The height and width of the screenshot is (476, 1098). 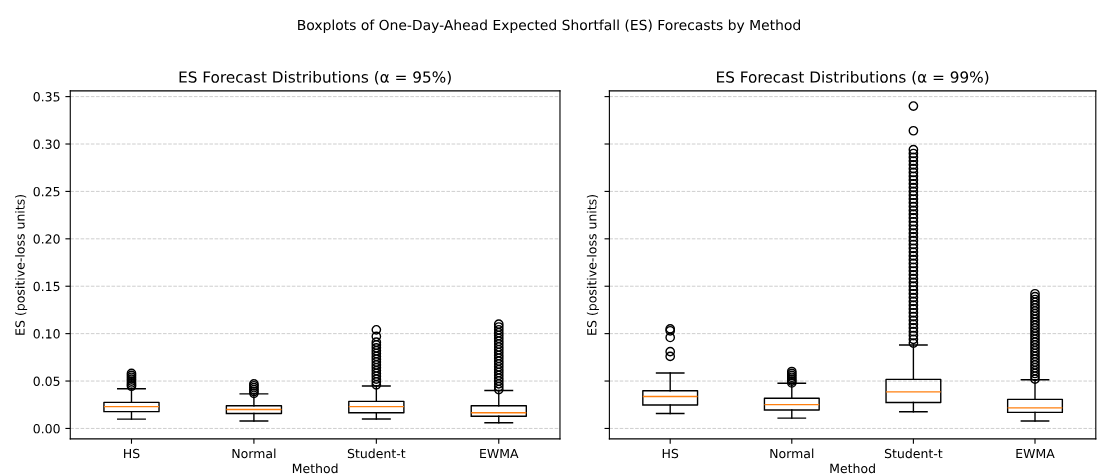 I want to click on chart-title: ES Forecast Distributions (α = 99%), so click(x=853, y=77).